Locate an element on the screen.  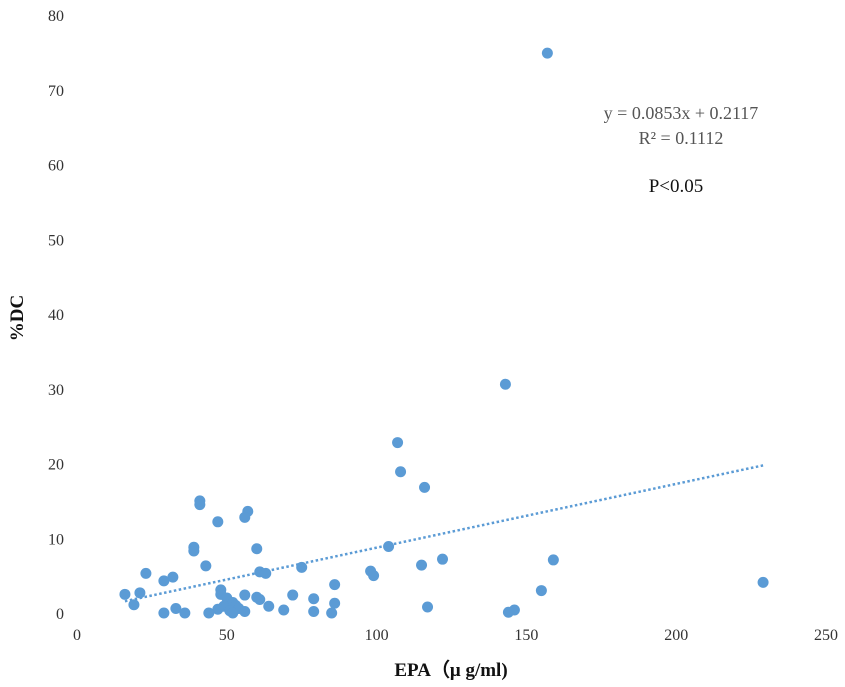
equation-label: y = 0.0853x + 0.2117 is located at coordinates (681, 113).